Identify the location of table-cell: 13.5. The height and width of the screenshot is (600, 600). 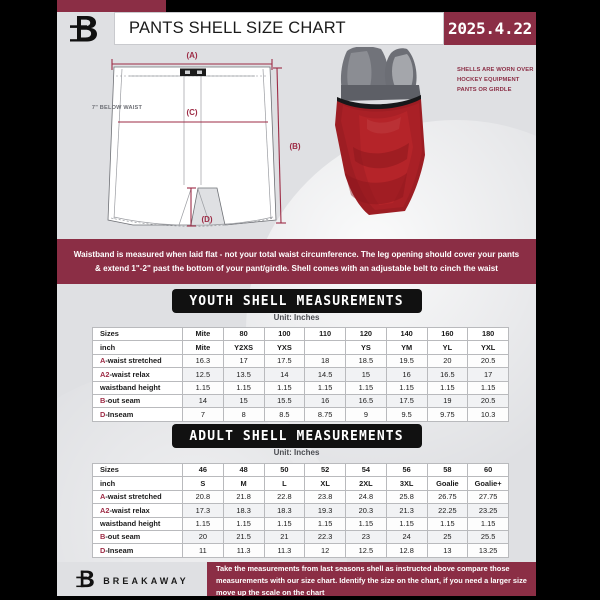
(243, 374).